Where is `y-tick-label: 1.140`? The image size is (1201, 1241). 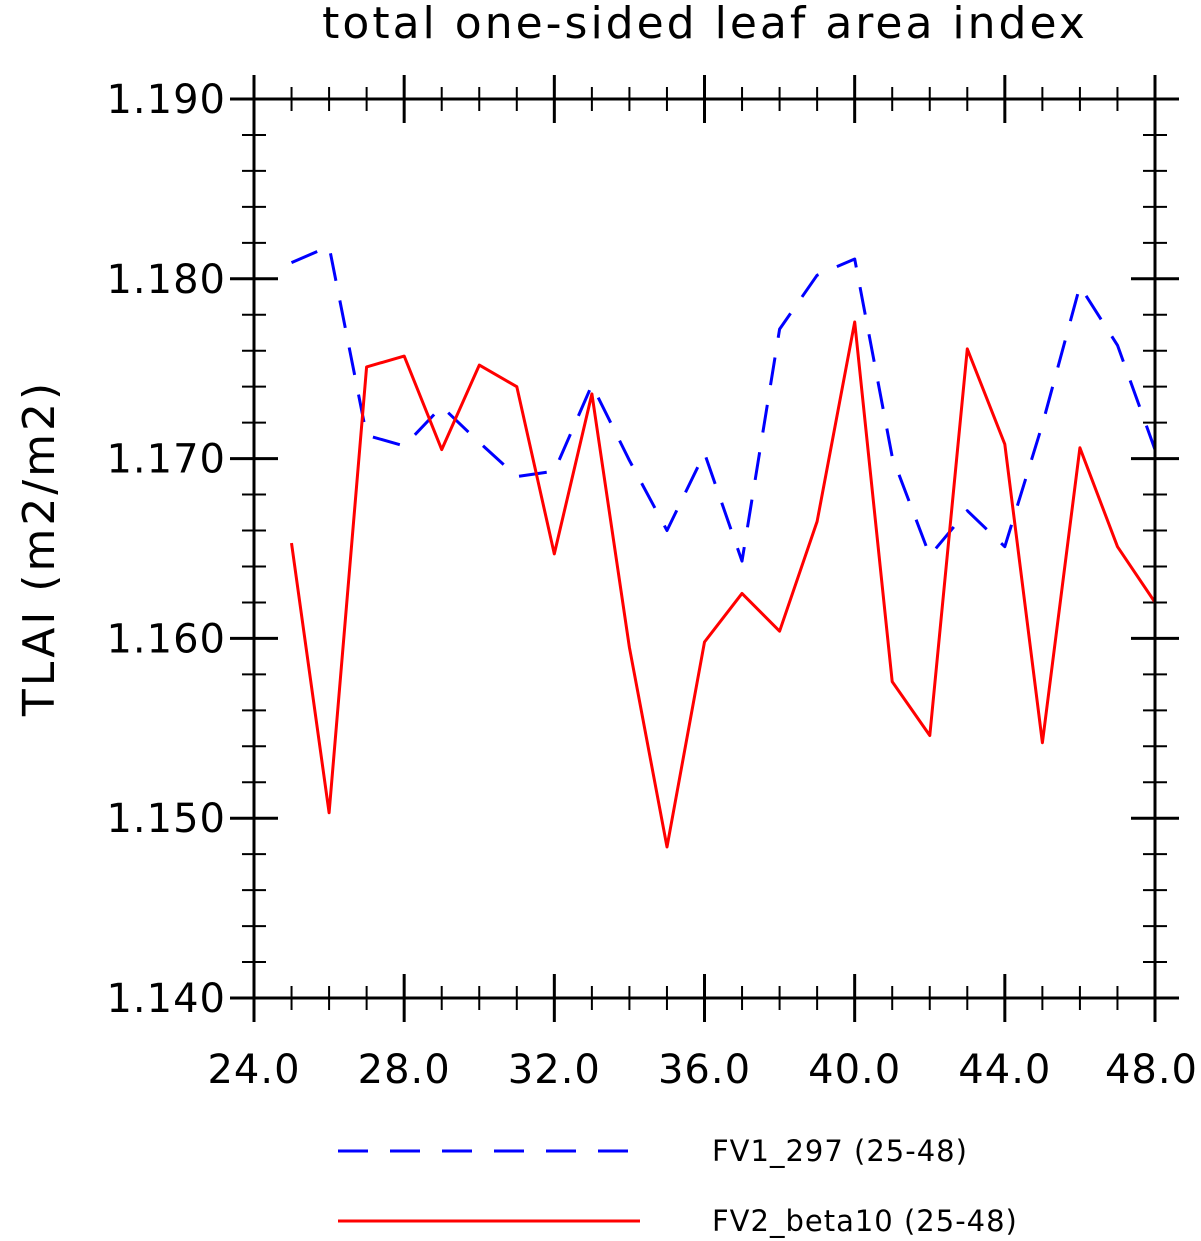
y-tick-label: 1.140 is located at coordinates (166, 999).